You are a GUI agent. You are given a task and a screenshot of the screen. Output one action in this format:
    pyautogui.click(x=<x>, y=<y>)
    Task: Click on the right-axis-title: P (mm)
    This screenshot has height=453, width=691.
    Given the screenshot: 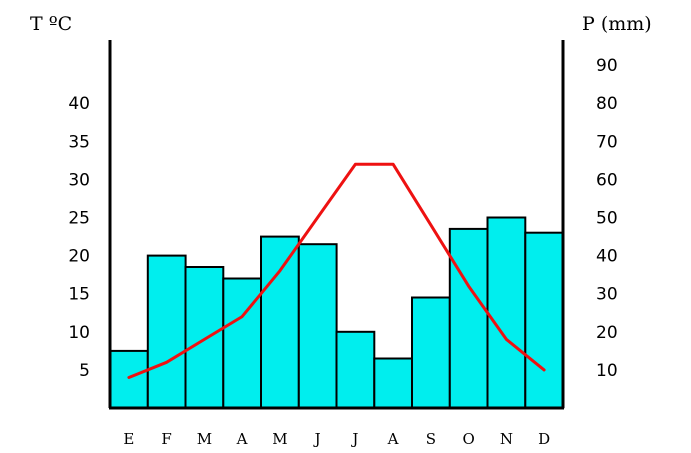 What is the action you would take?
    pyautogui.click(x=617, y=24)
    